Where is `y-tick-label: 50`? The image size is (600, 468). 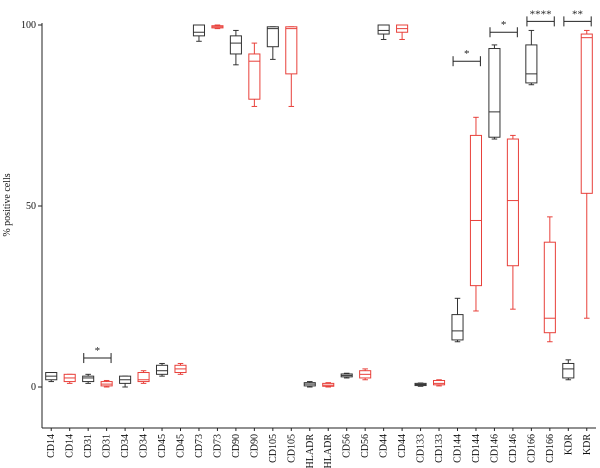 y-tick-label: 50 is located at coordinates (31, 206).